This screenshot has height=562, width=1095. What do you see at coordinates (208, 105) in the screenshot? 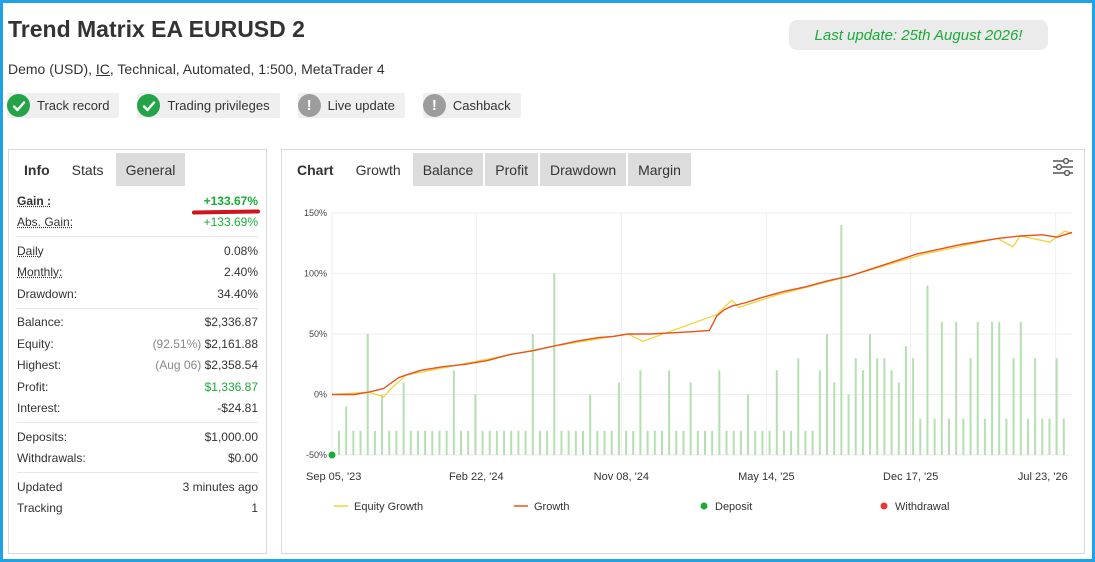
I see `badge-trading-privileges: Trading privileges` at bounding box center [208, 105].